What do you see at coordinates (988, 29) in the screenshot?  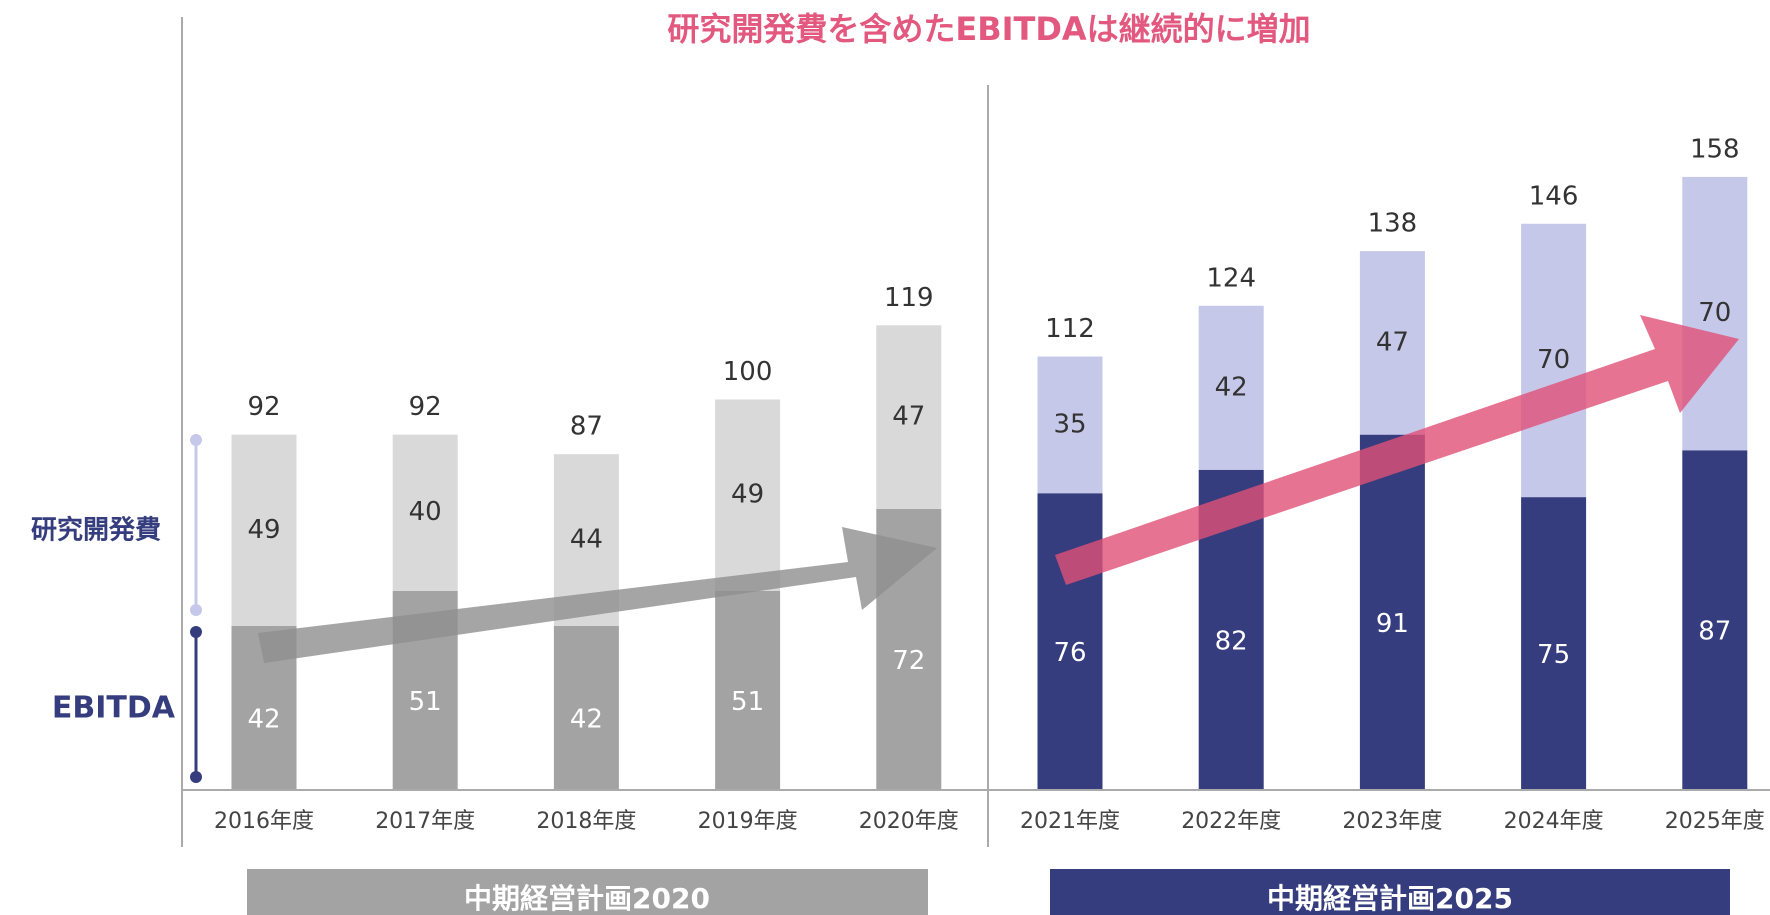 I see `chart-title: 研究開発費を含めたEBITDAは継続的に増加` at bounding box center [988, 29].